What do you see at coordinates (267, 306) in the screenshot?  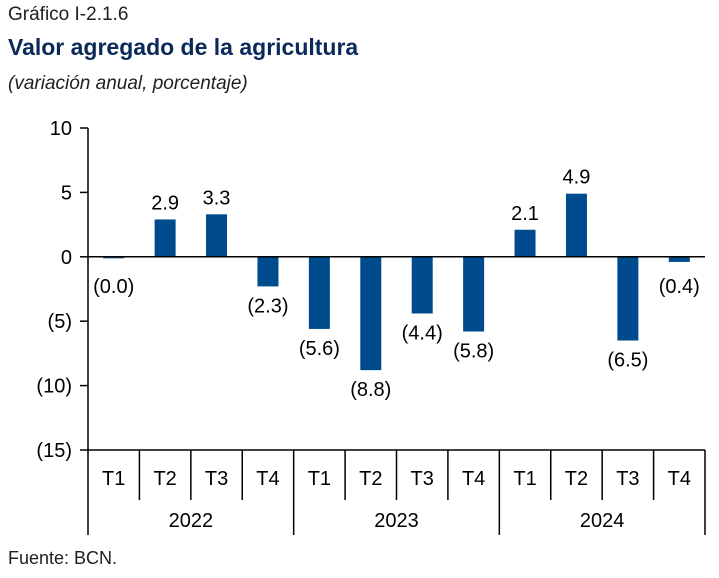 I see `data-label: (2.3)` at bounding box center [267, 306].